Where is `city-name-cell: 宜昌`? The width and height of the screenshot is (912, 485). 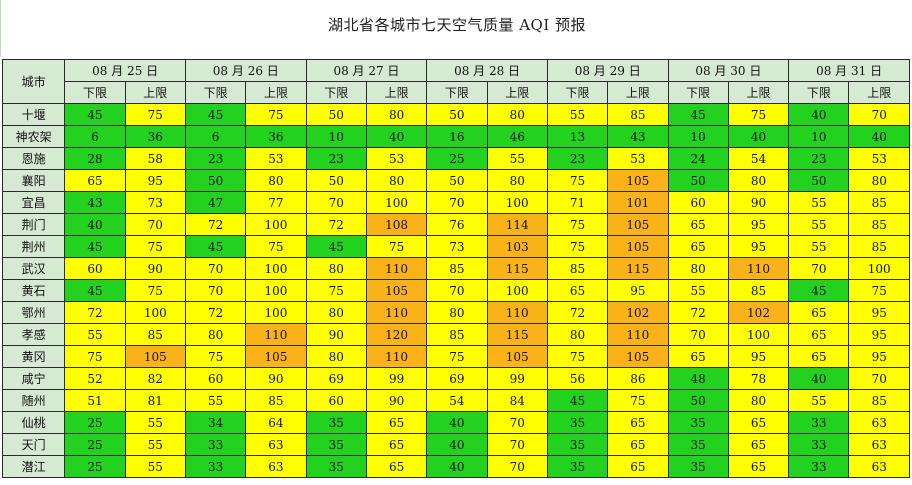
city-name-cell: 宜昌 is located at coordinates (33, 202).